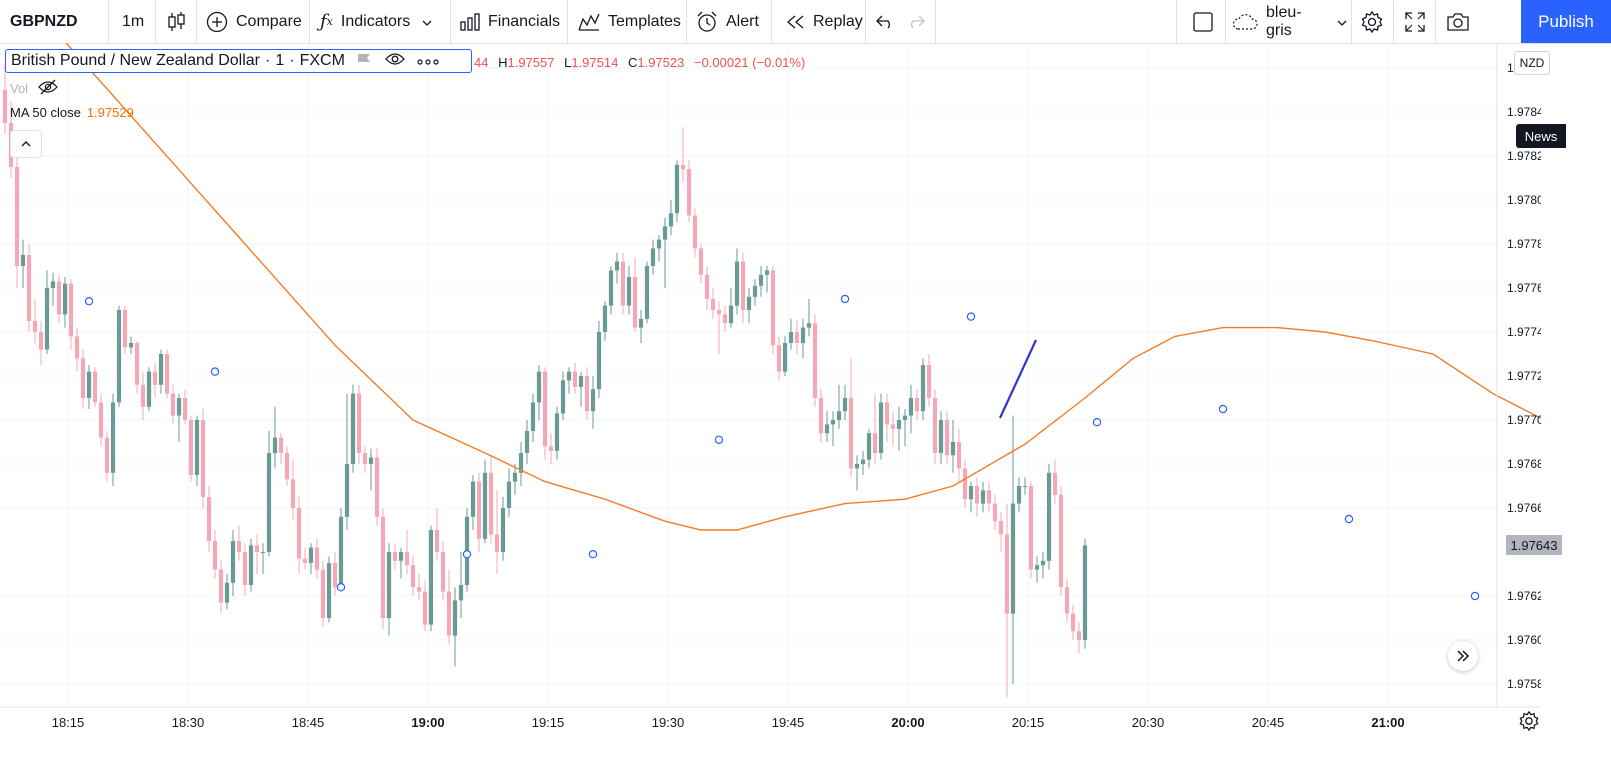  What do you see at coordinates (1458, 21) in the screenshot?
I see `snapshot-button` at bounding box center [1458, 21].